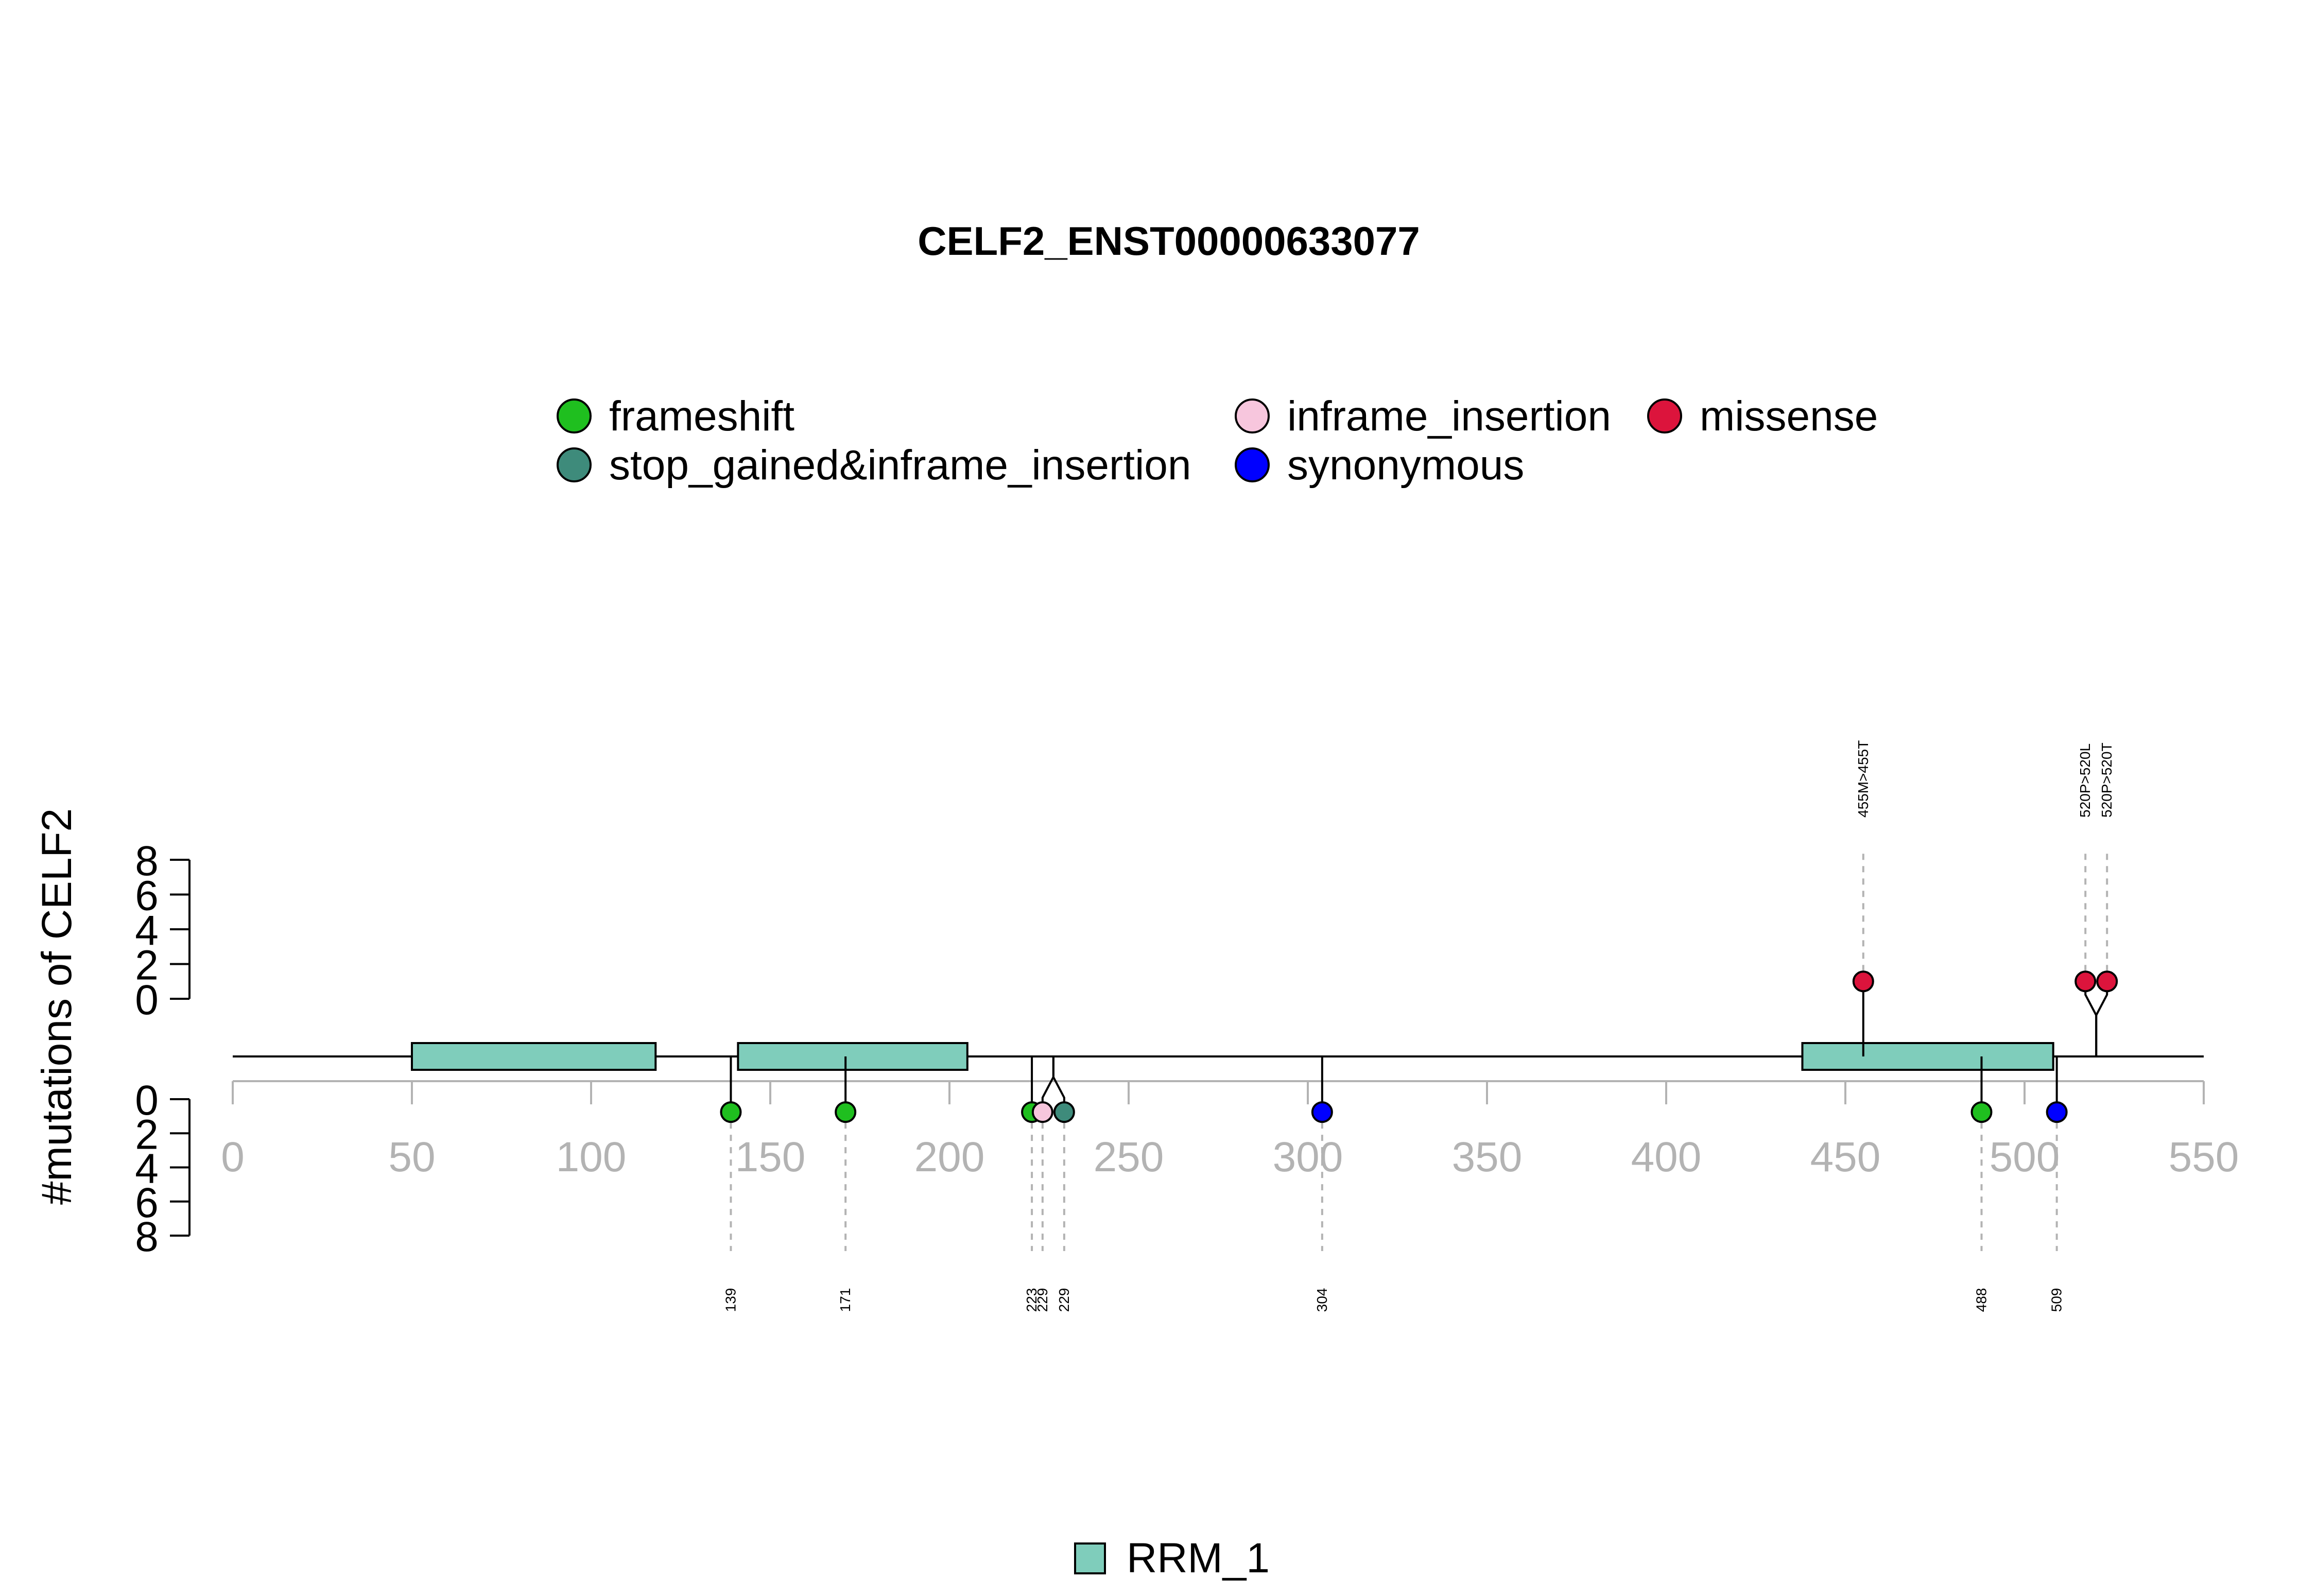  What do you see at coordinates (1845, 1158) in the screenshot?
I see `x-tick-label: 450` at bounding box center [1845, 1158].